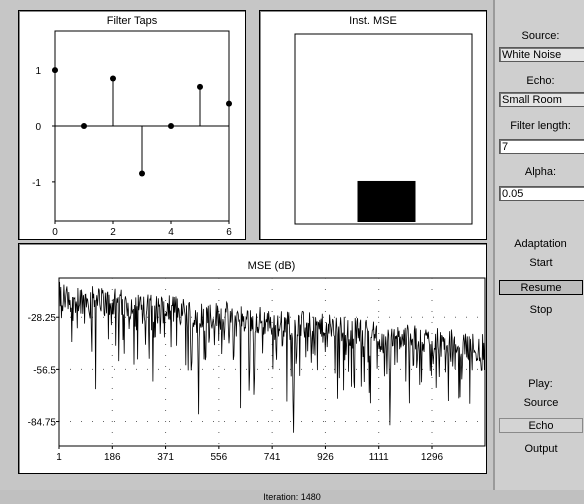 The height and width of the screenshot is (504, 584). Describe the element at coordinates (42, 423) in the screenshot. I see `y-tick-label: -84.75` at that location.